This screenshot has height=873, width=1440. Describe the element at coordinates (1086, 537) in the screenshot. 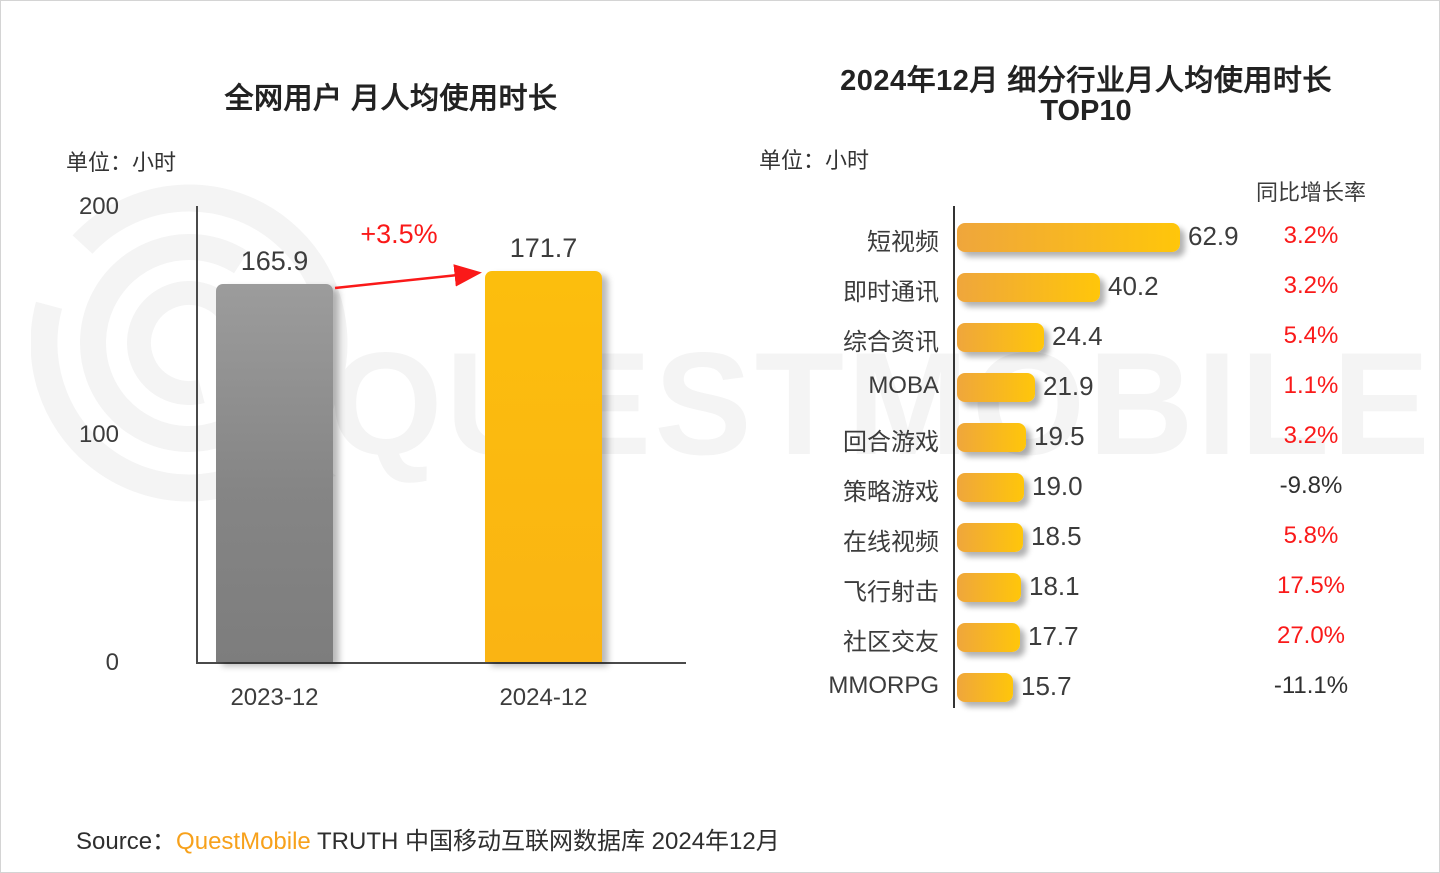

I see `industry-row-在线视频: 在线视频 18.5 5.8%` at that location.